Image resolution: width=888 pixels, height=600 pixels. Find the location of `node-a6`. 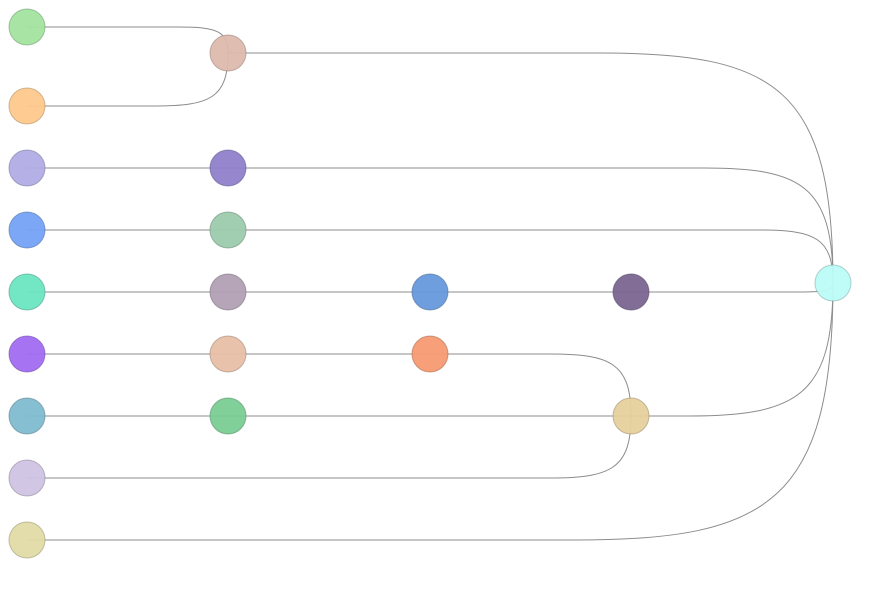

node-a6 is located at coordinates (27, 354).